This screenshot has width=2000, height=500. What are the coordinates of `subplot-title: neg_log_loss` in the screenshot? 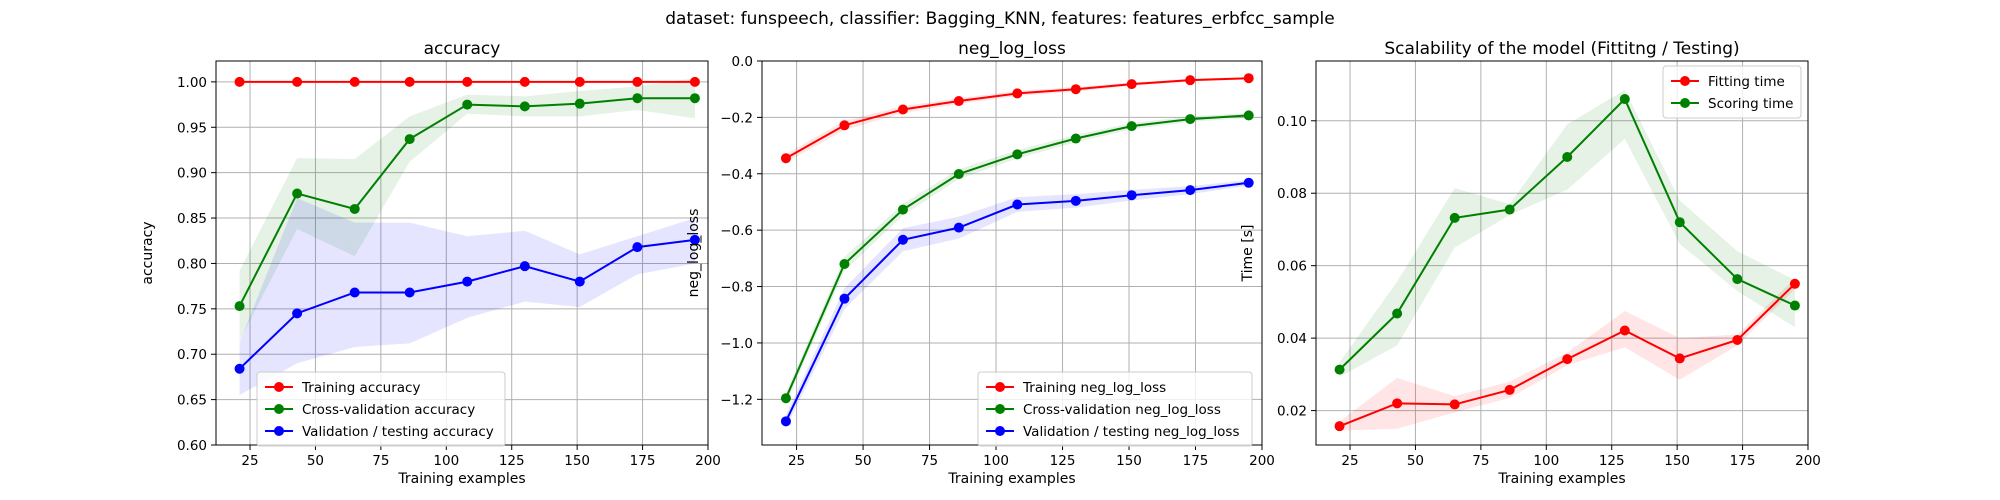 It's located at (1012, 49).